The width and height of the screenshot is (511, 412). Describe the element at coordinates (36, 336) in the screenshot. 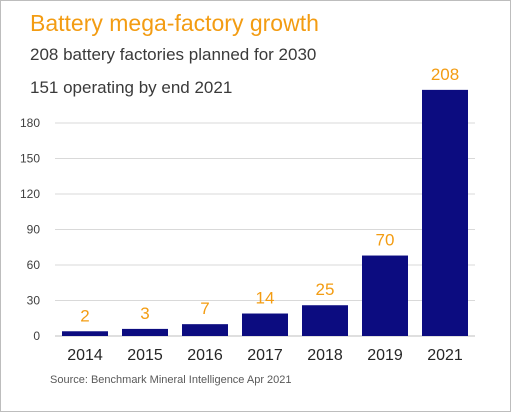

I see `y-tick-label: 0` at that location.